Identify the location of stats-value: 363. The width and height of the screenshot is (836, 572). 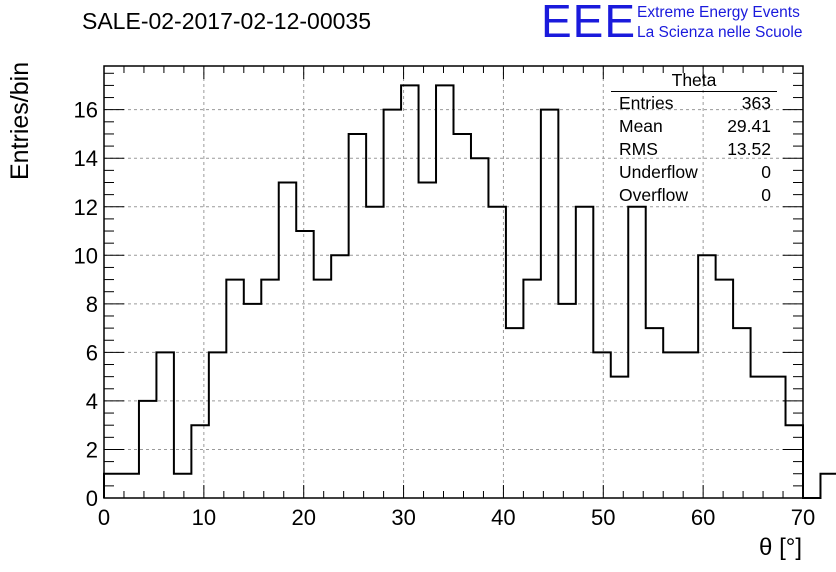
(756, 103).